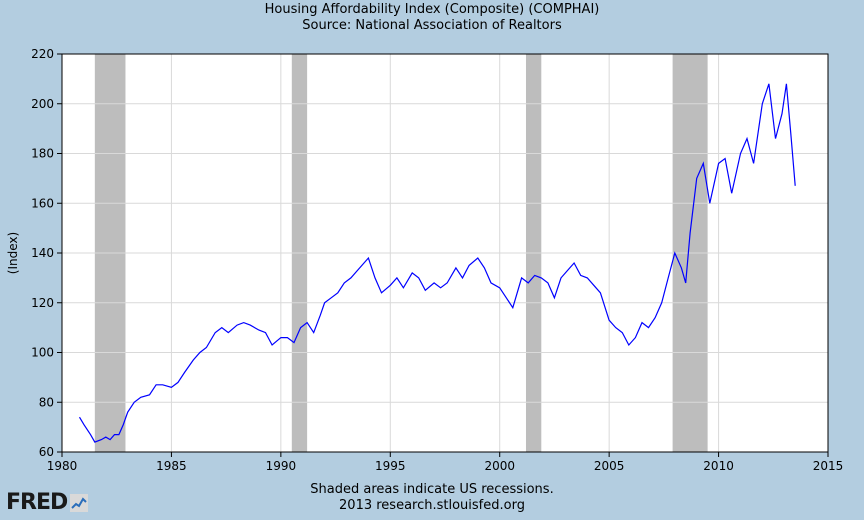 The width and height of the screenshot is (864, 520). I want to click on fred-logo: FRED, so click(47, 502).